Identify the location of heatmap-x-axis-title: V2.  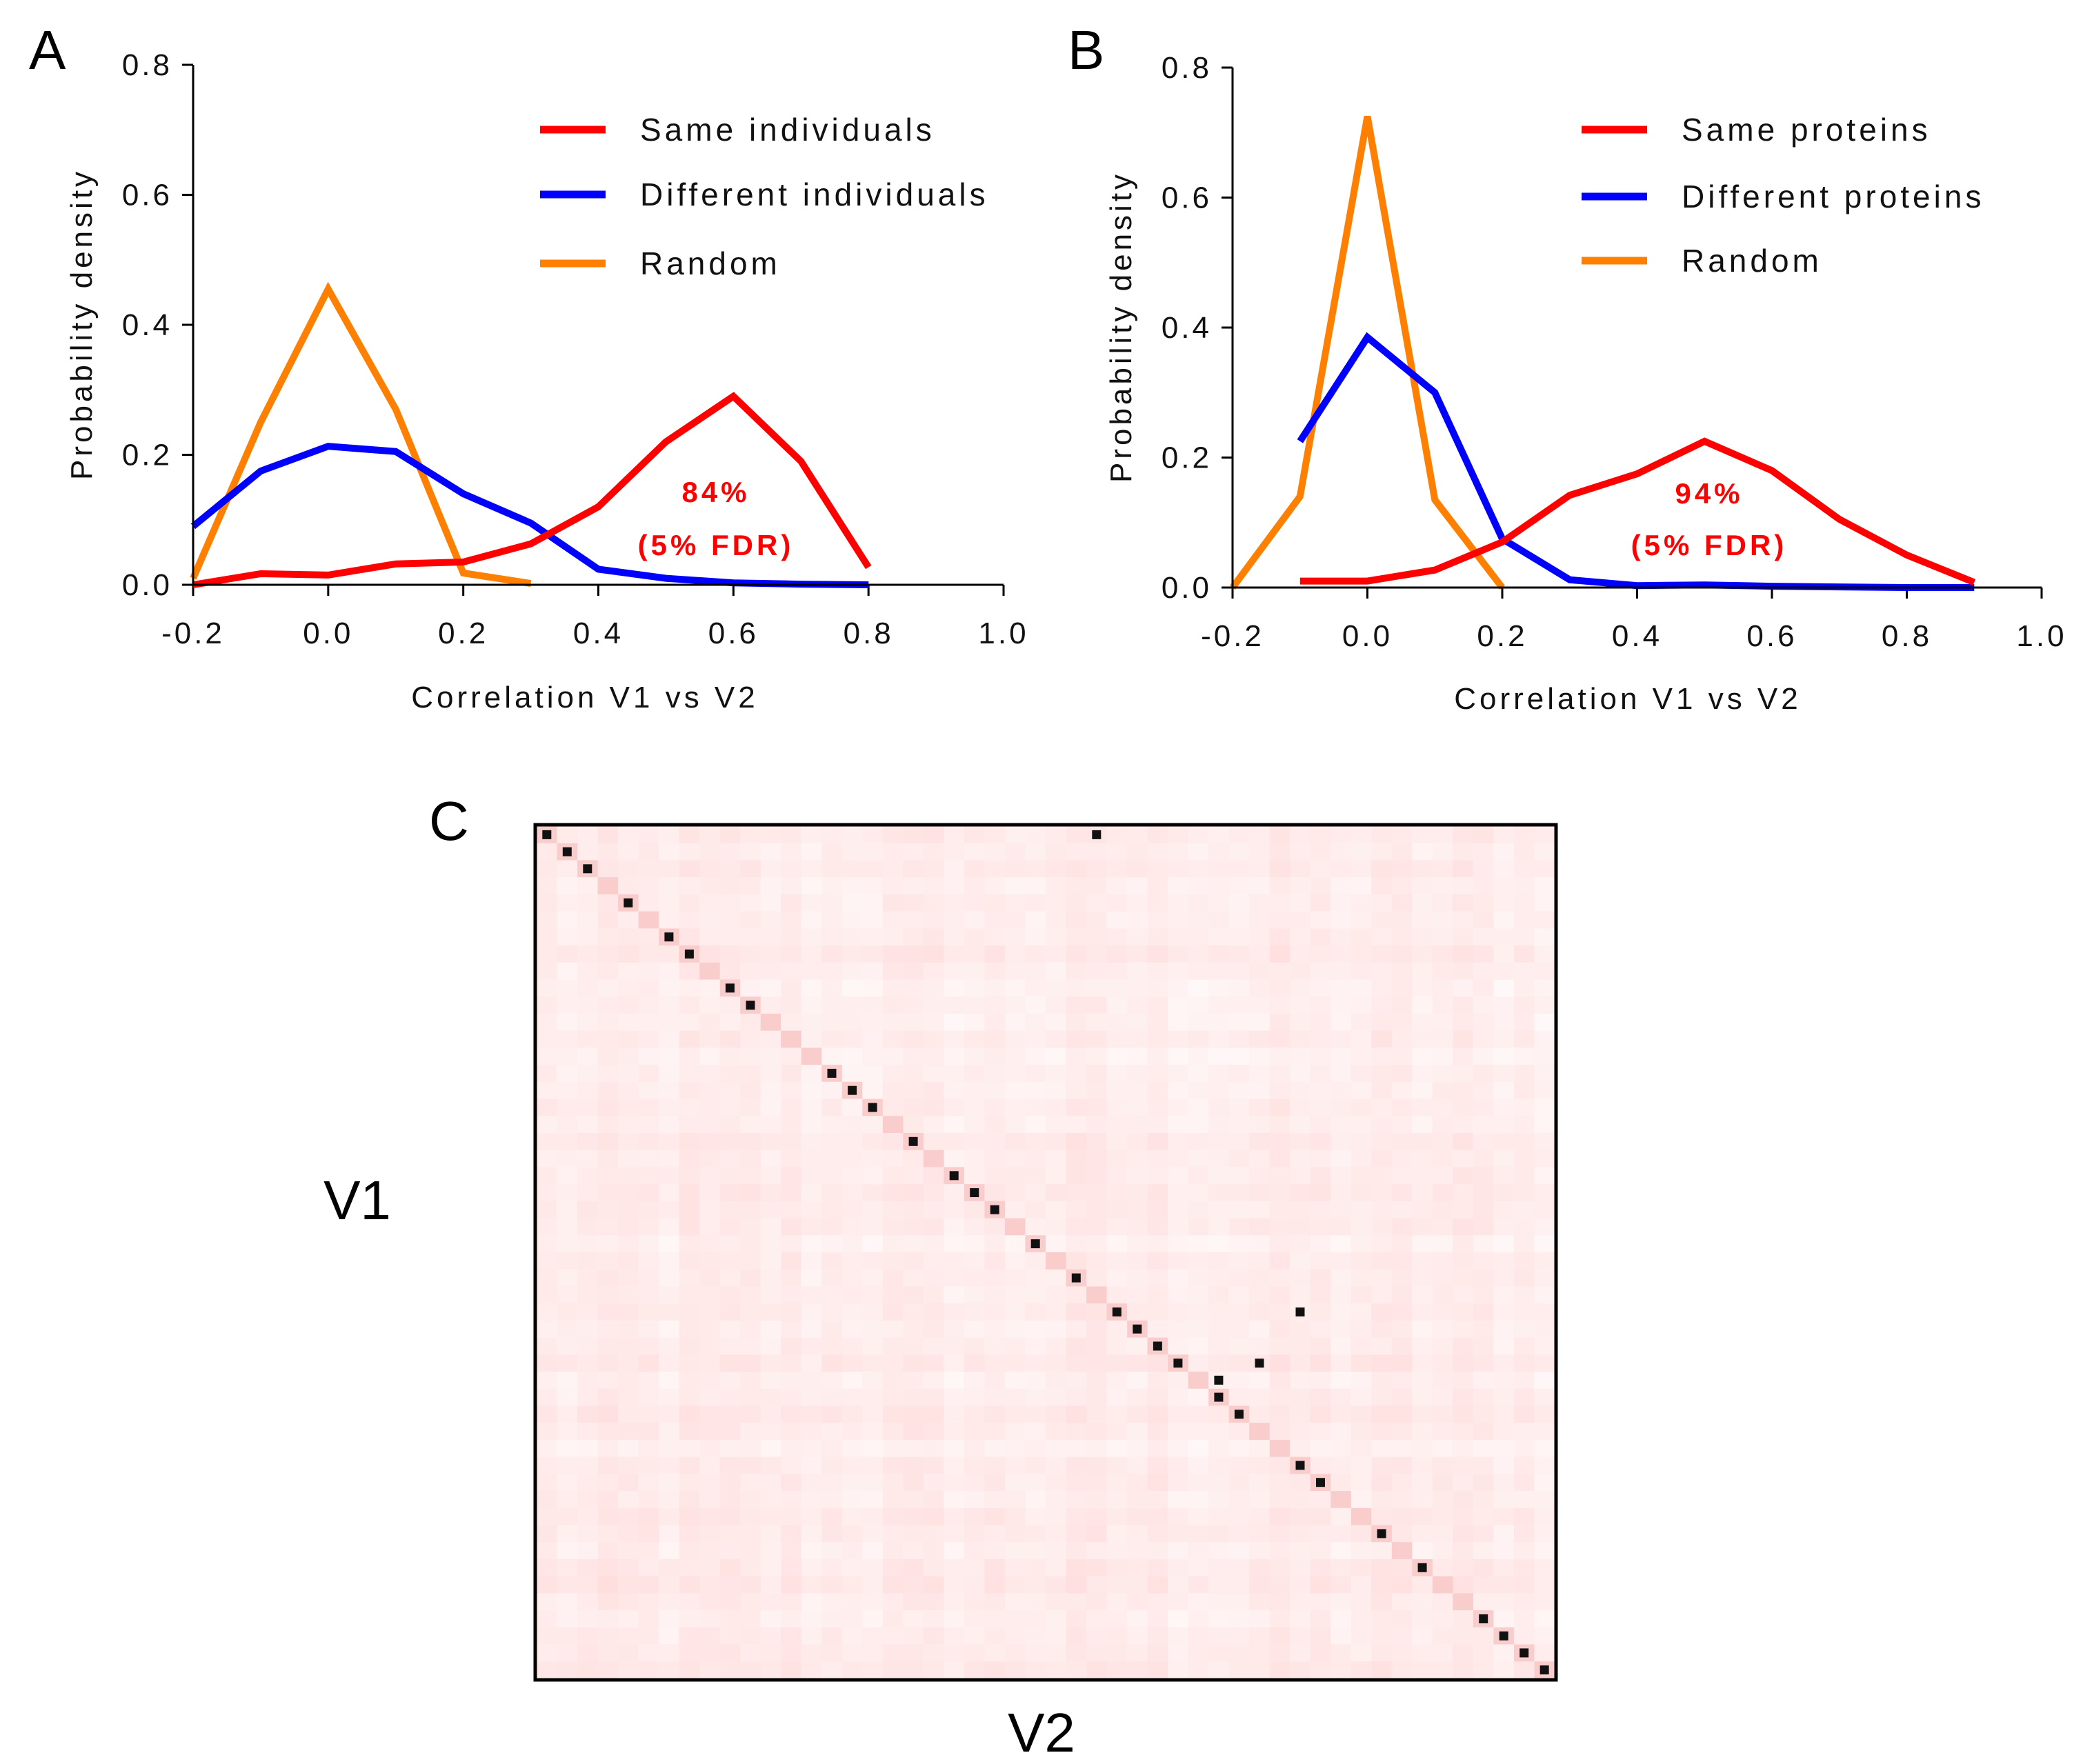
(1041, 1732).